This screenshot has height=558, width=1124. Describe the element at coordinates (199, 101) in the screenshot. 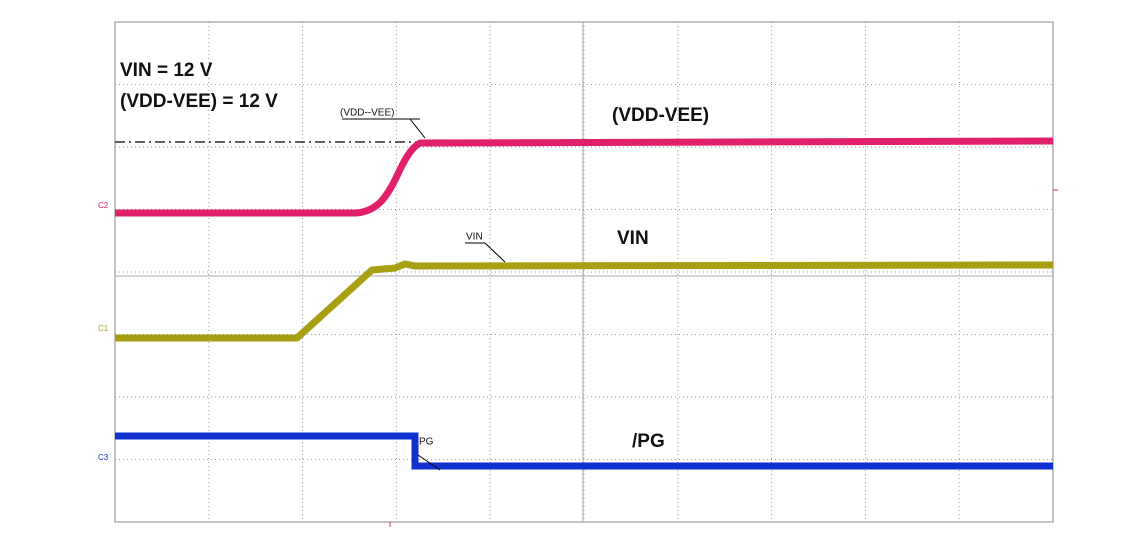

I see `annotation: (VDD-VEE) = 12 V` at that location.